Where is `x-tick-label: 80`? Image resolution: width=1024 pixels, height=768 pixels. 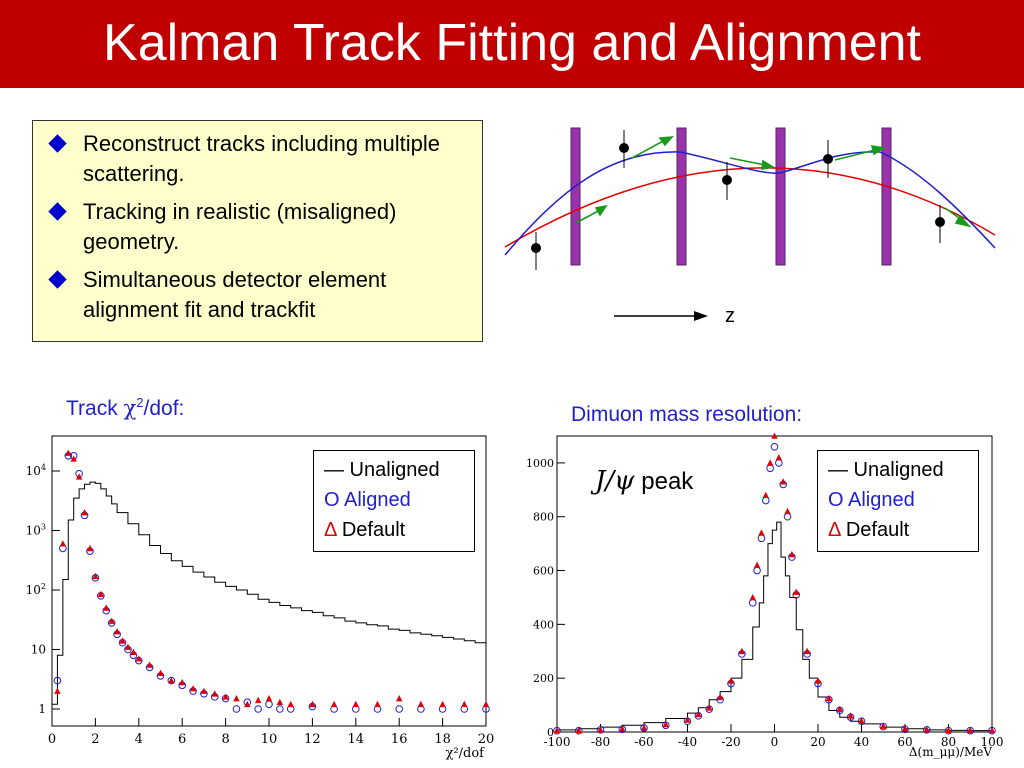 x-tick-label: 80 is located at coordinates (948, 742).